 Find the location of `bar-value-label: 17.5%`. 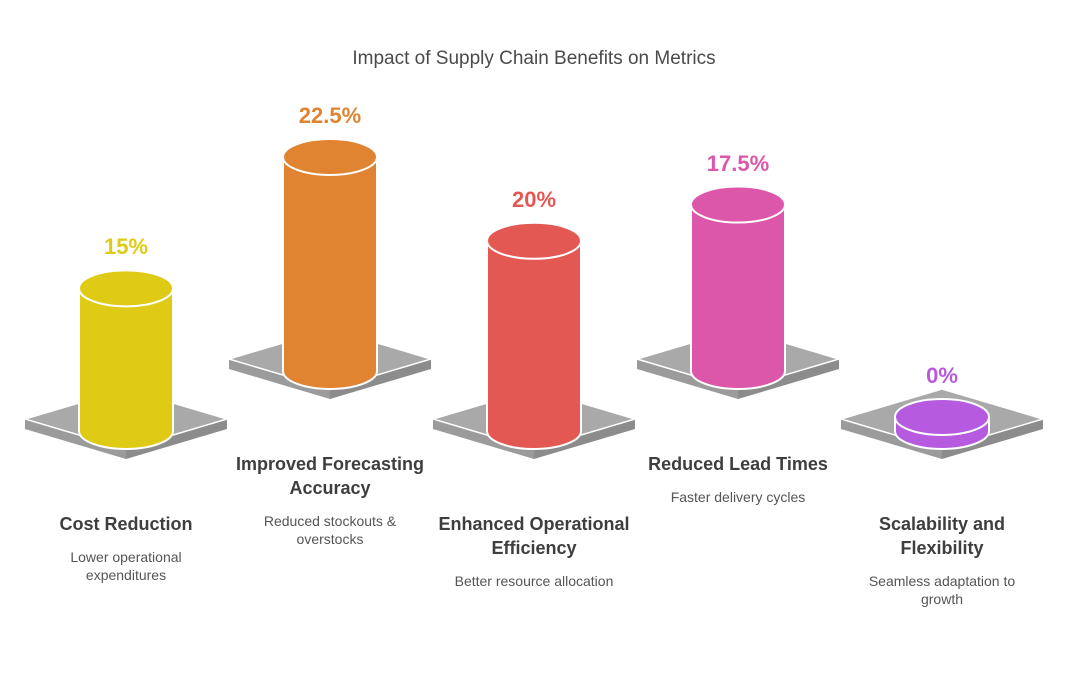

bar-value-label: 17.5% is located at coordinates (738, 163).